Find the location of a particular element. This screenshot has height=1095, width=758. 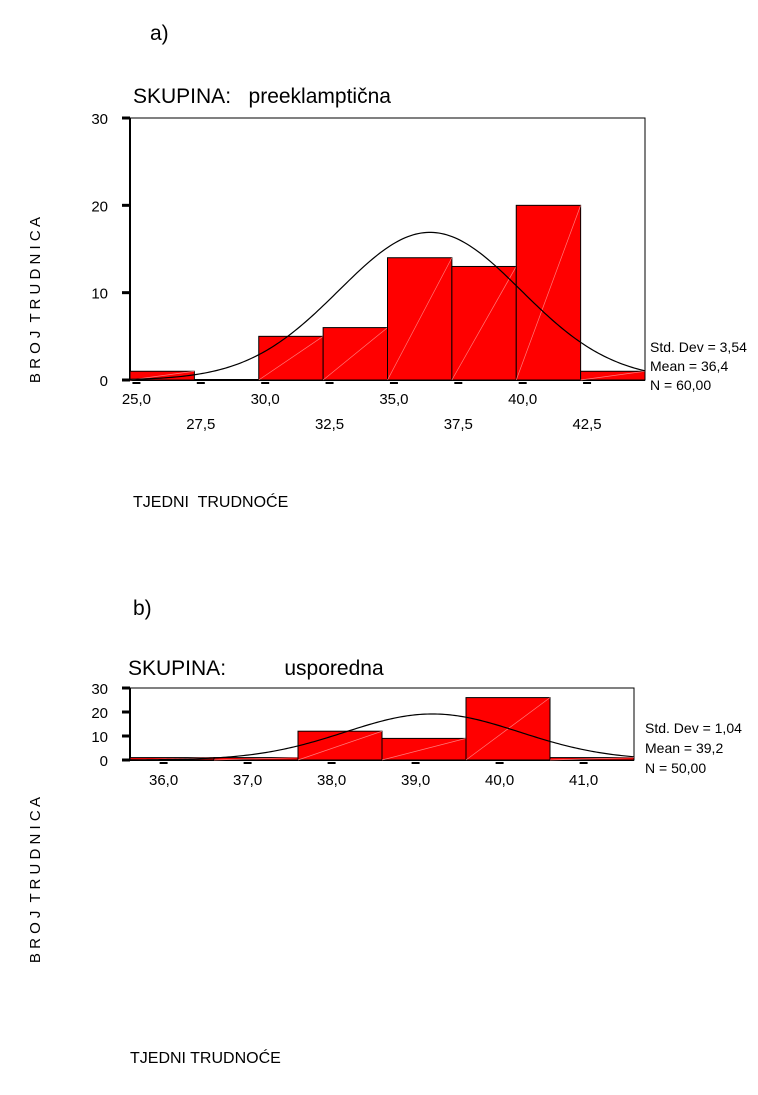

panel-a-ylabel: B R O J T R U D N I C A is located at coordinates (35, 300).